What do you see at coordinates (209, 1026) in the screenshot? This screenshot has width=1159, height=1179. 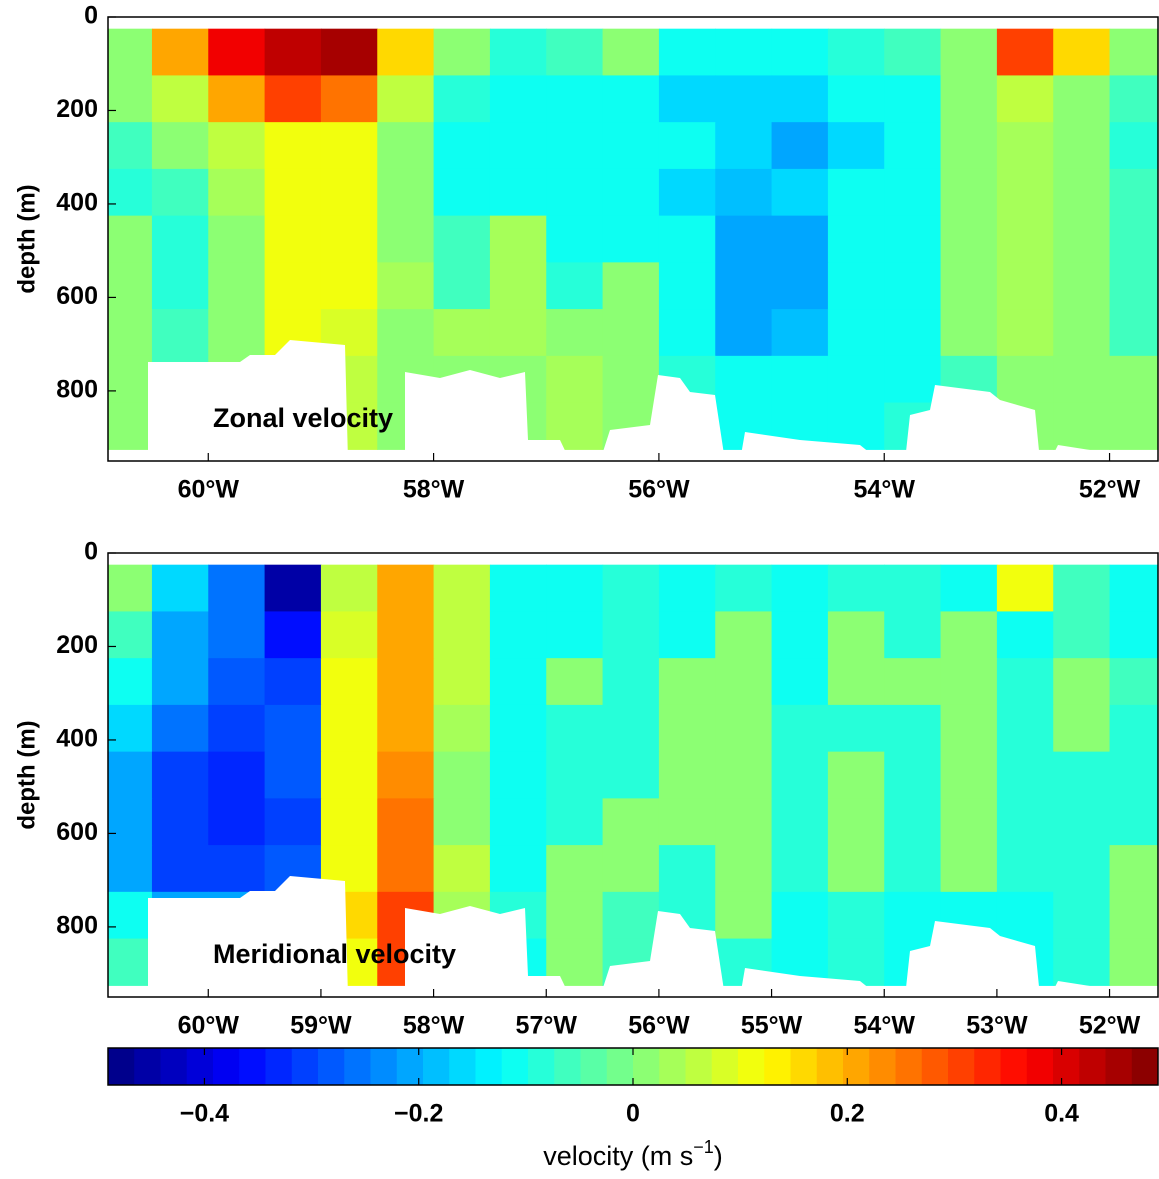 I see `x-tick-label: 60°W` at bounding box center [209, 1026].